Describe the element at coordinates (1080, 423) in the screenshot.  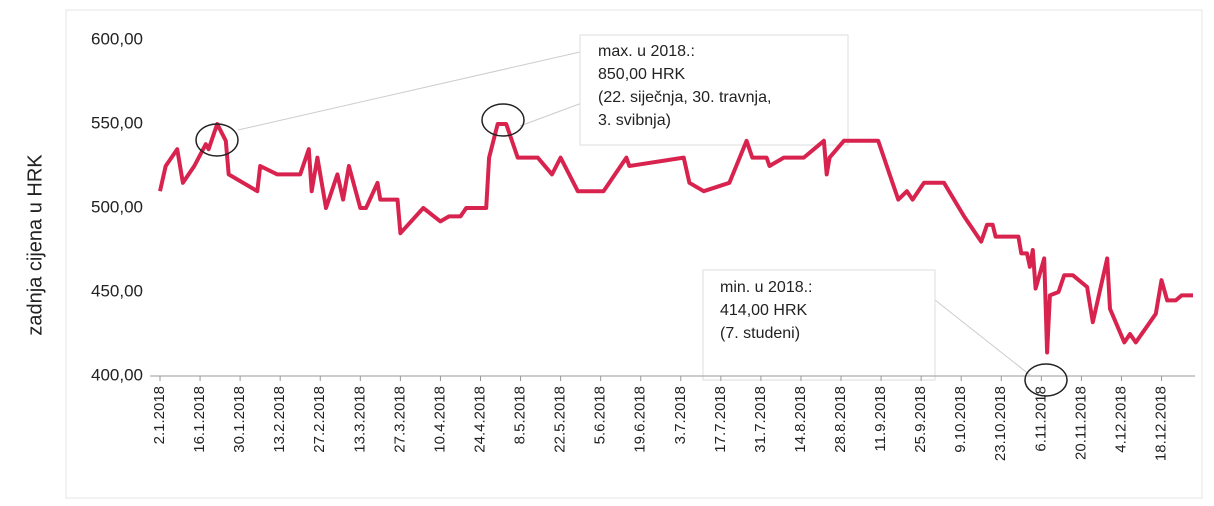
I see `x-tick-label: 20.11.2018` at that location.